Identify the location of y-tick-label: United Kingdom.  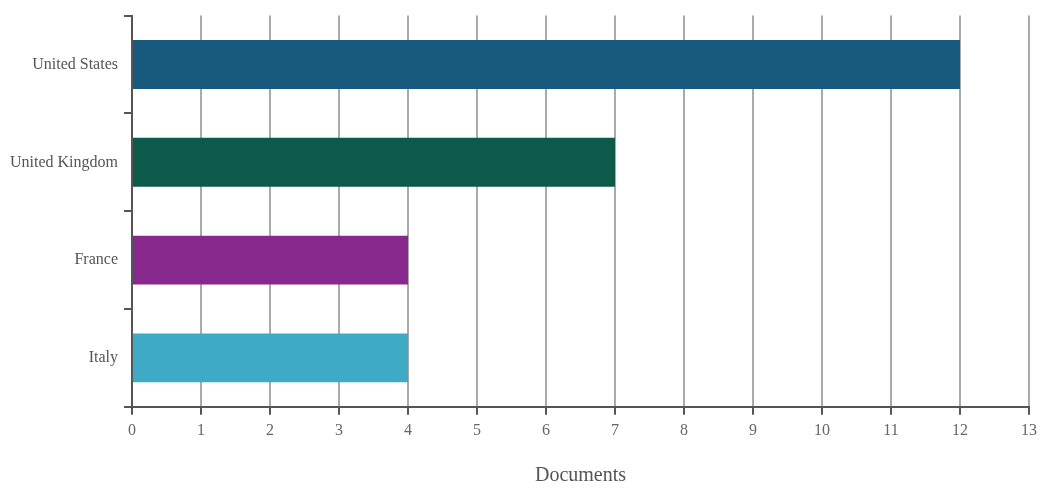
(64, 161).